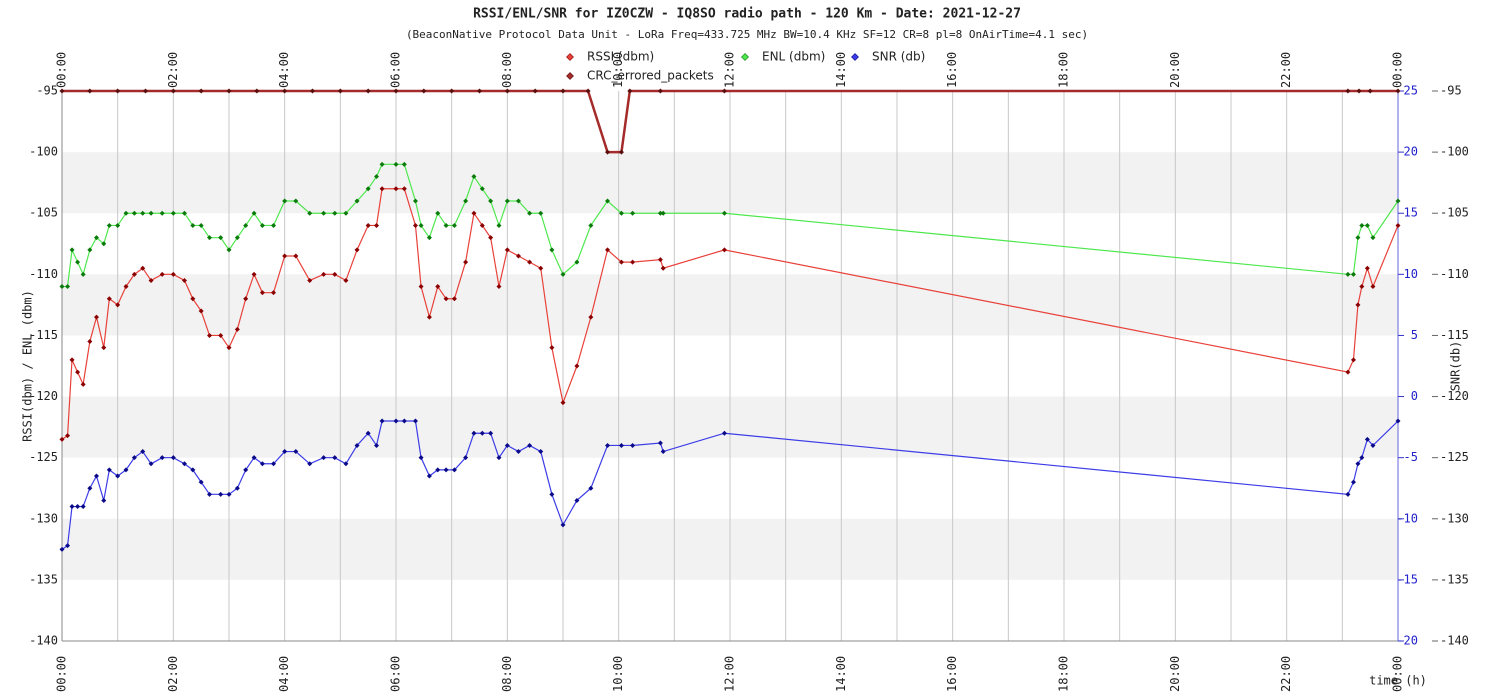 This screenshot has width=1495, height=700. I want to click on y2-tick-label: -10, so click(1407, 518).